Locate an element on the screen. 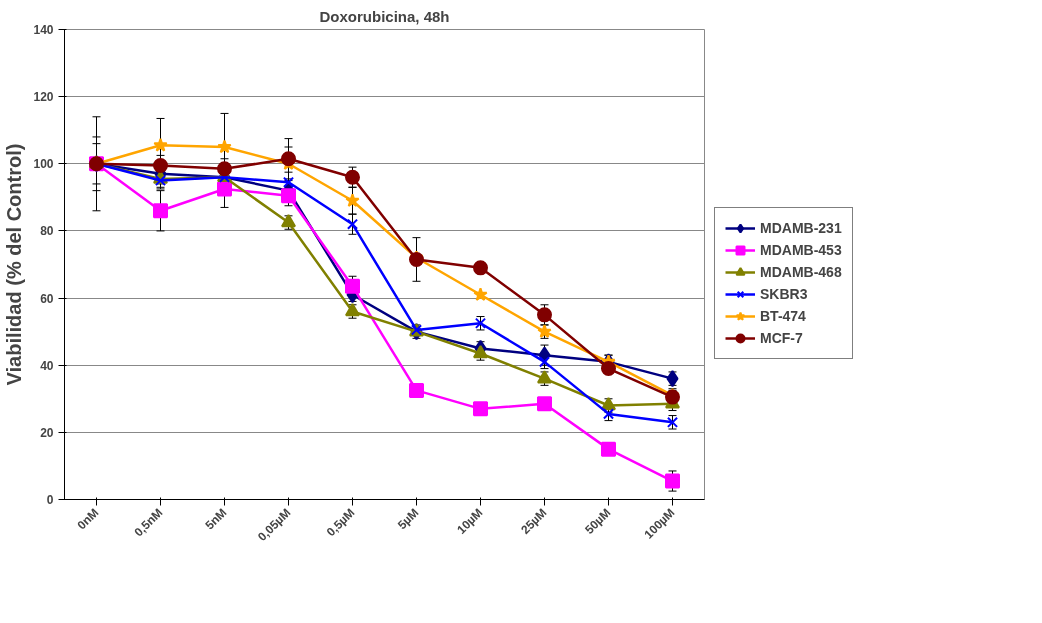 The width and height of the screenshot is (1042, 623). y-tick-label: 40 is located at coordinates (47, 365).